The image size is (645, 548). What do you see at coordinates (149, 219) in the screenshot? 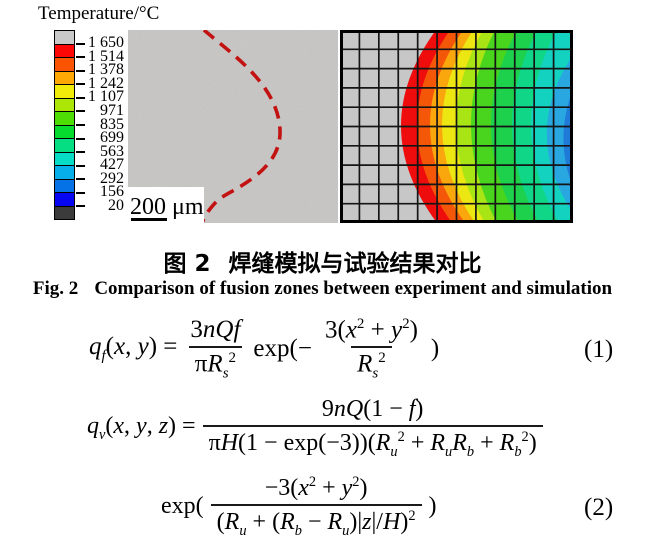
I see `scale-bar-line` at bounding box center [149, 219].